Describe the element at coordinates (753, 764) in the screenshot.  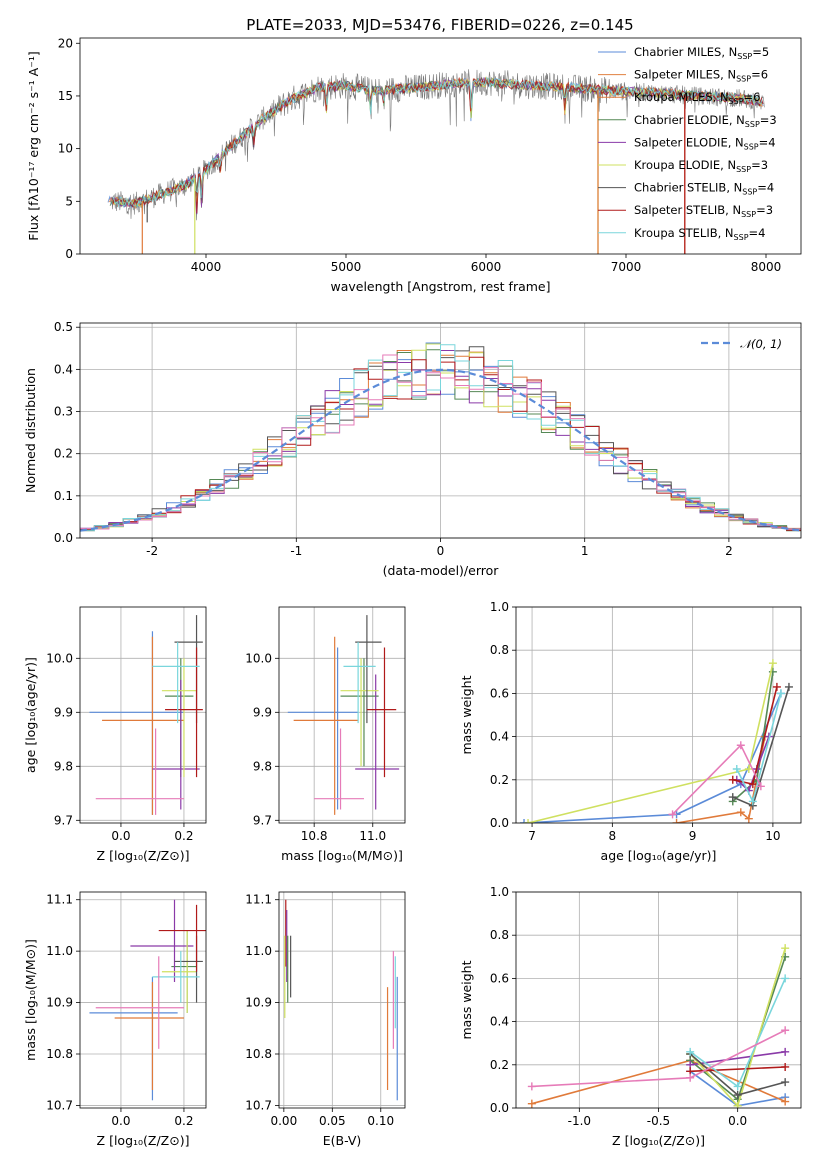
I see `weight-line` at that location.